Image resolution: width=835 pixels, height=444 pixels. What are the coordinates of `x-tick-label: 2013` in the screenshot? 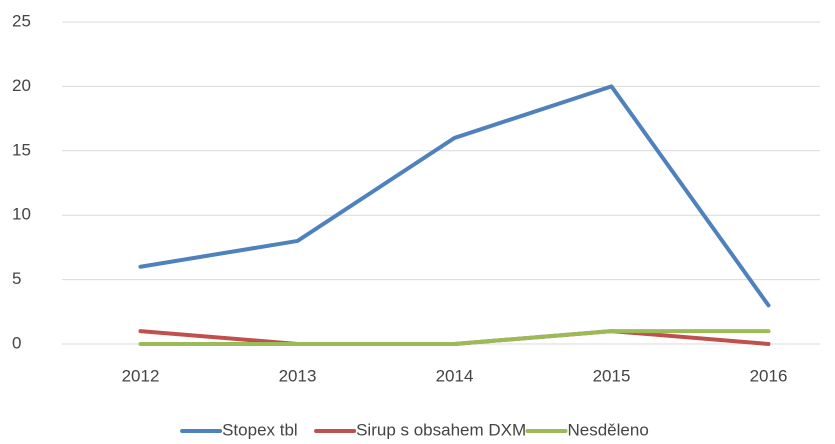 It's located at (298, 375).